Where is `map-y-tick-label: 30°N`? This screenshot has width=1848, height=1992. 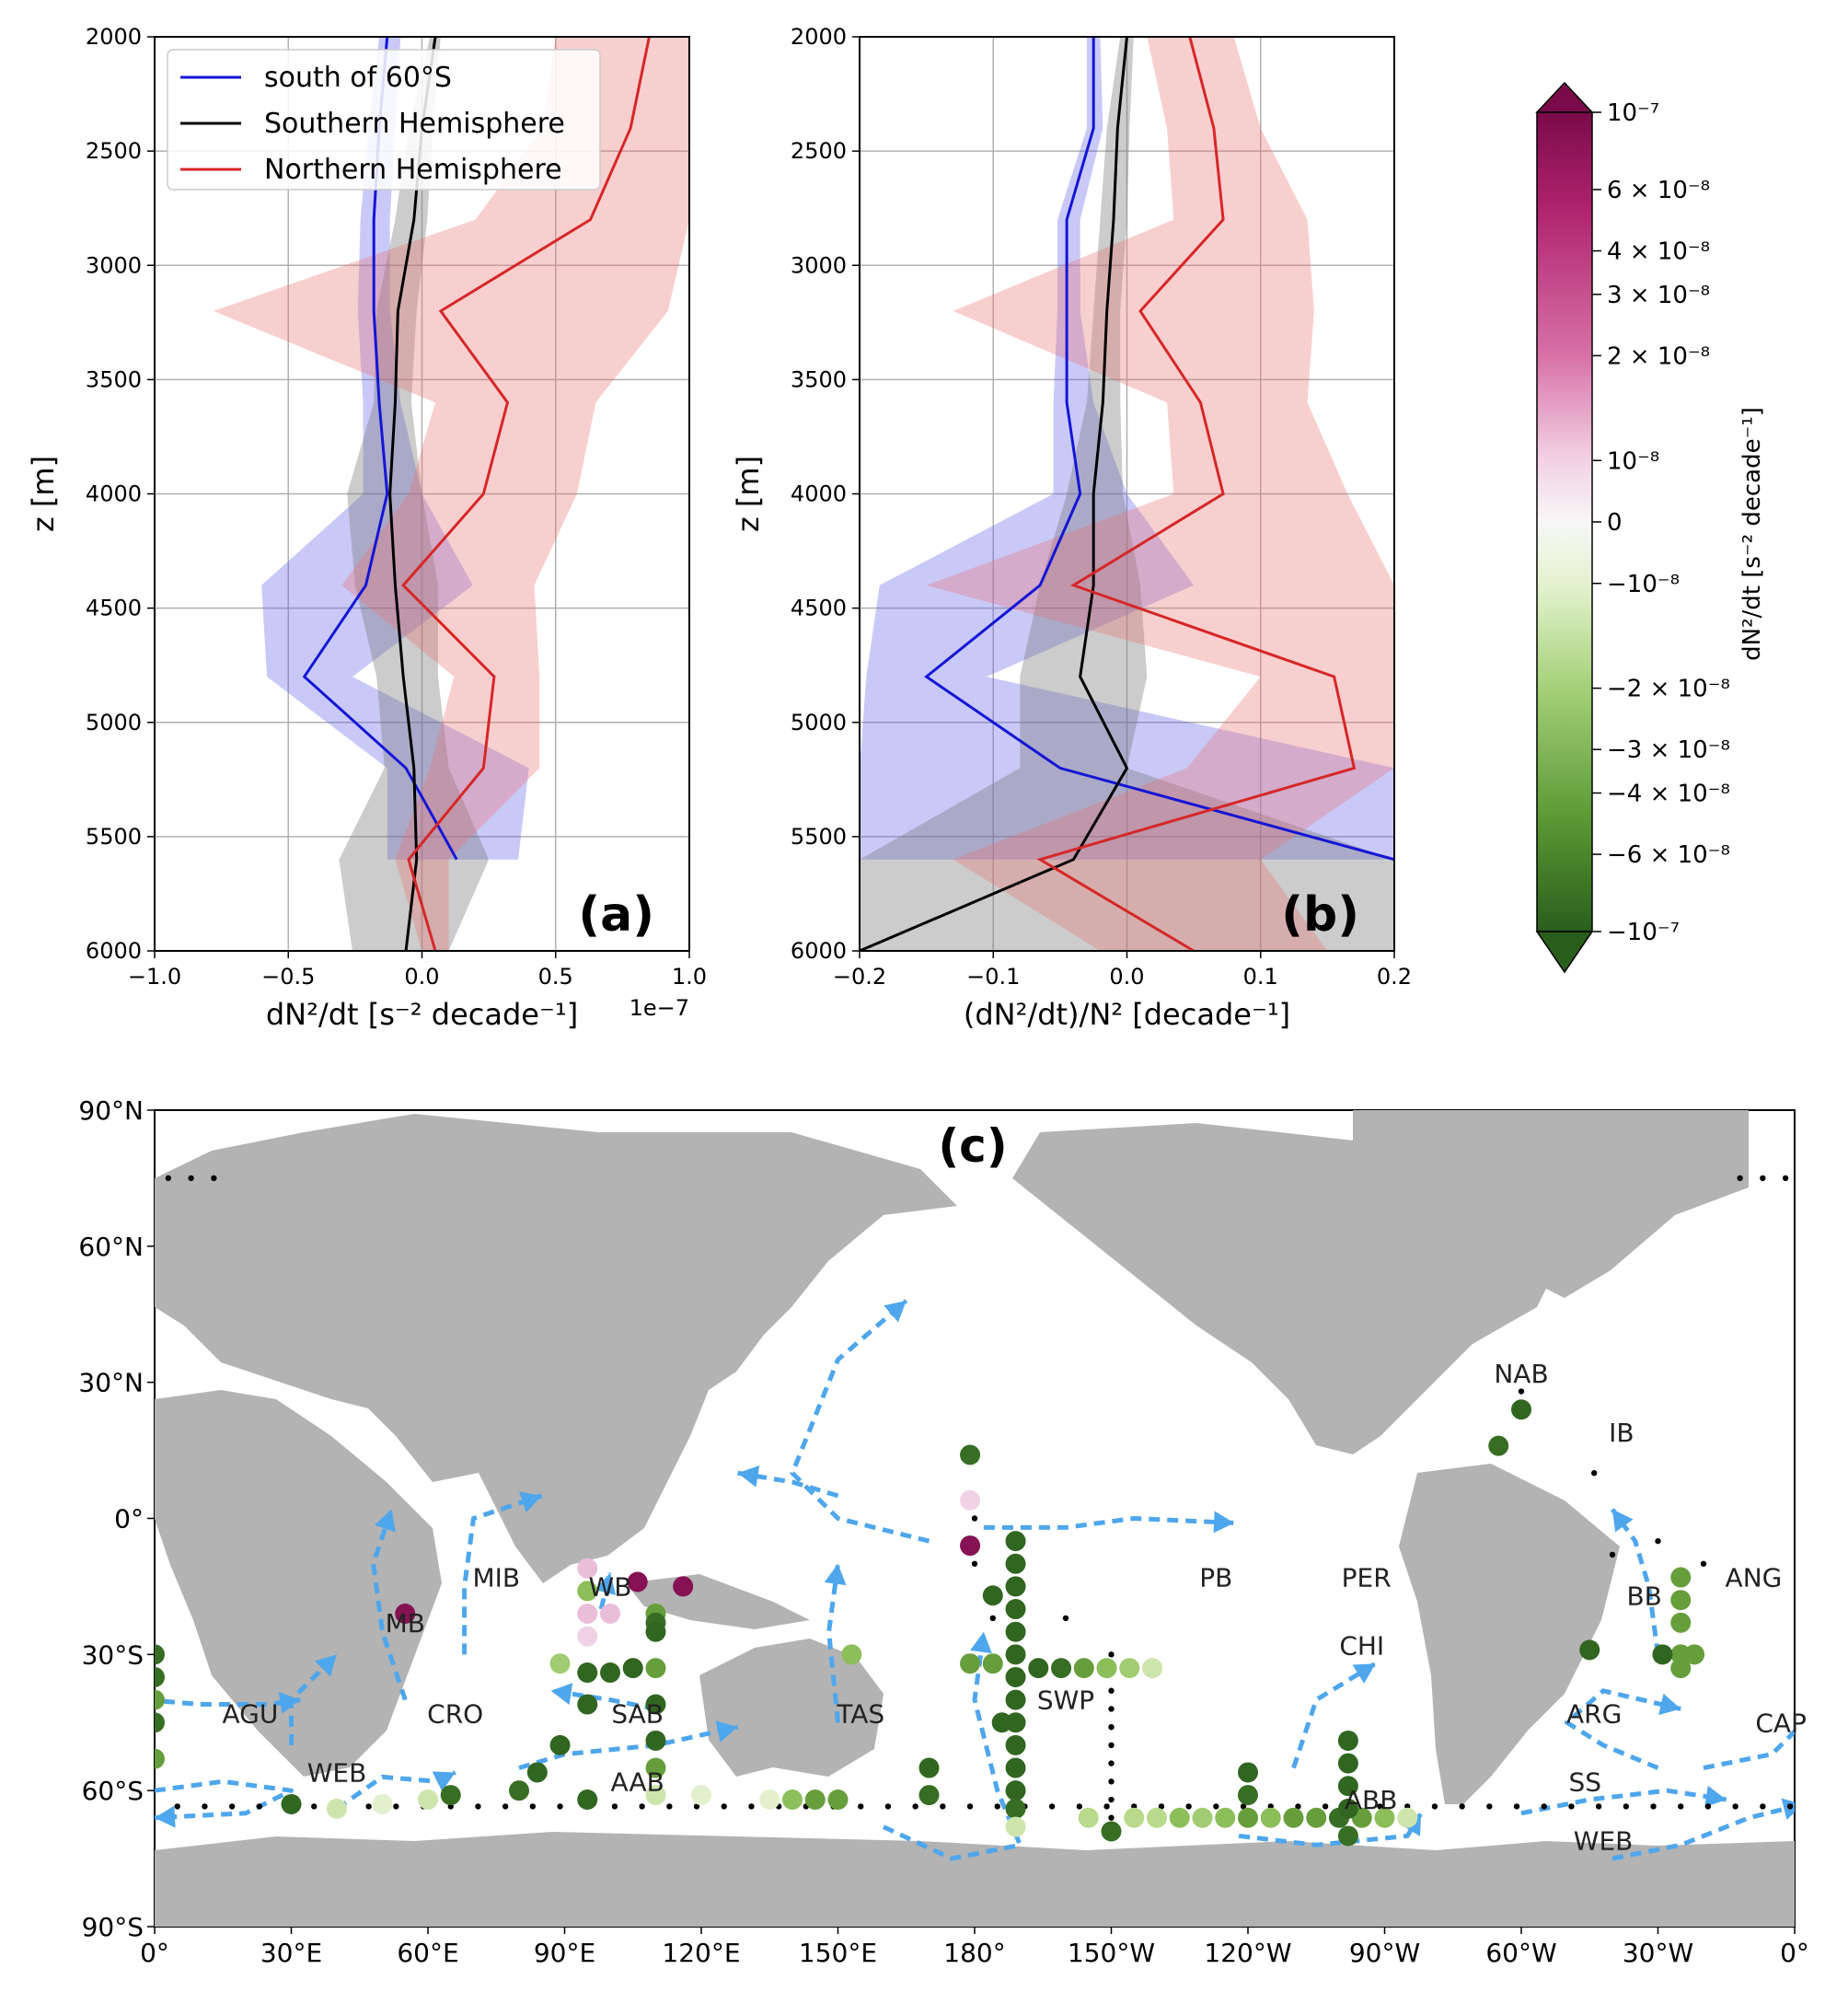
map-y-tick-label: 30°N is located at coordinates (111, 1383).